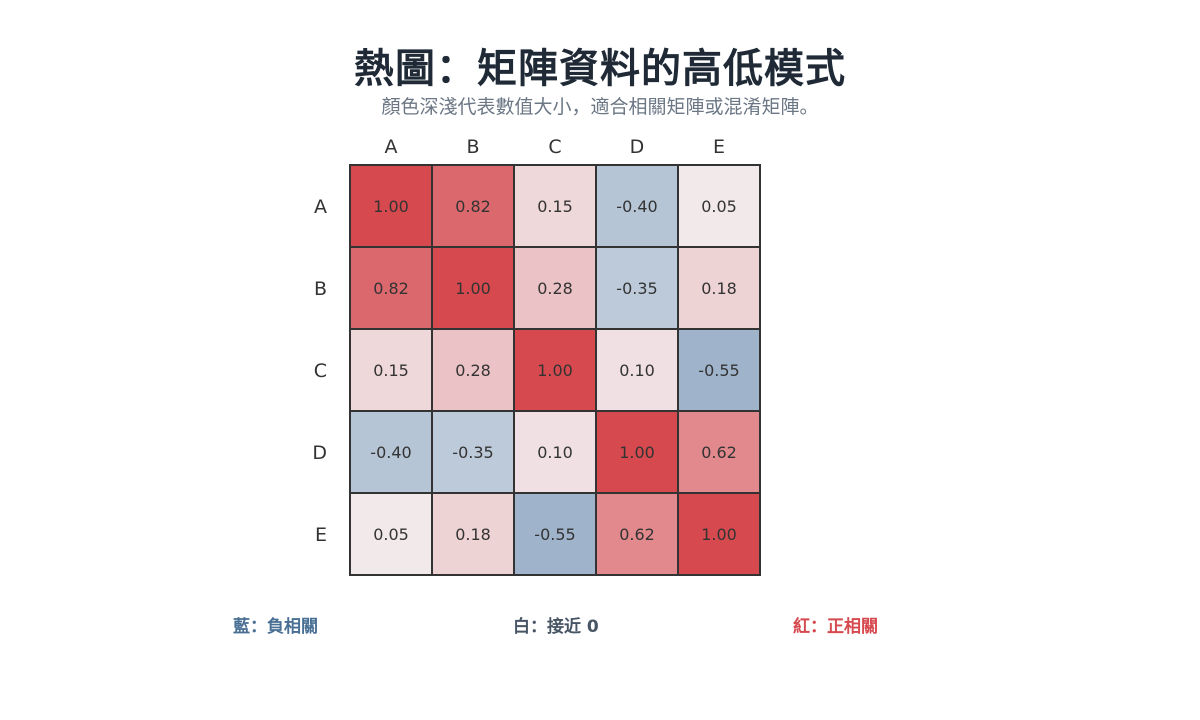 The height and width of the screenshot is (720, 1200). Describe the element at coordinates (320, 371) in the screenshot. I see `y-tick-label: C` at that location.